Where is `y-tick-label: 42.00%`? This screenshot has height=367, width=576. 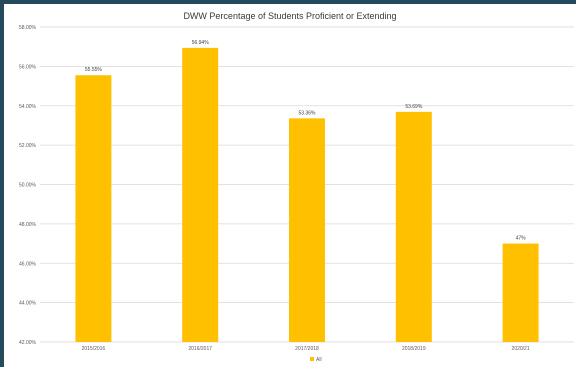 y-tick-label: 42.00% is located at coordinates (28, 343).